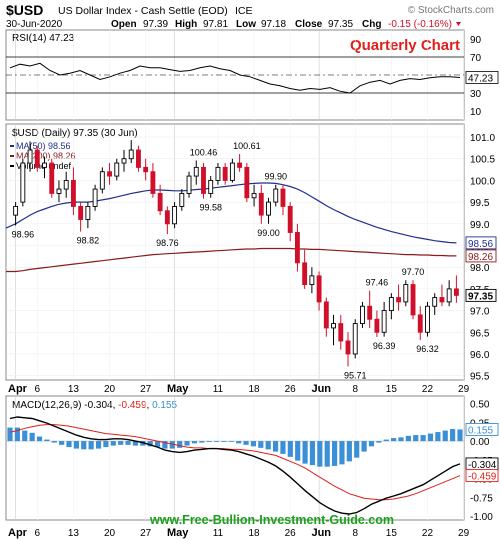 The image size is (500, 540). What do you see at coordinates (482, 465) in the screenshot?
I see `macd-marker-value: -0.304` at bounding box center [482, 465].